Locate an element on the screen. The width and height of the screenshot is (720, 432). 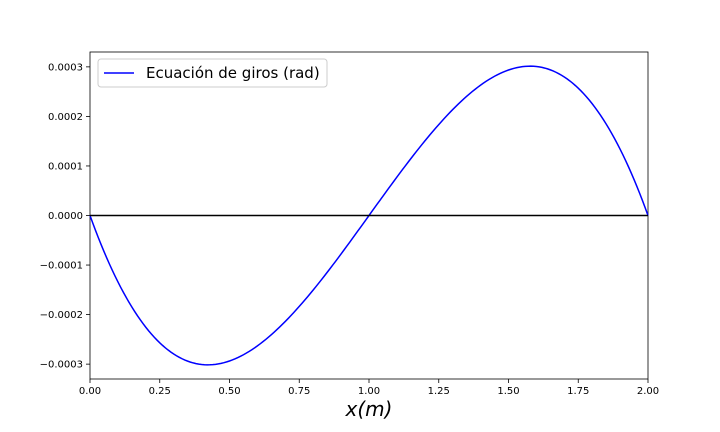
x-axis: 0.00 0.25 0.50 0.75 1.00 1.25 1.50 1.75 2.00 is located at coordinates (369, 388).